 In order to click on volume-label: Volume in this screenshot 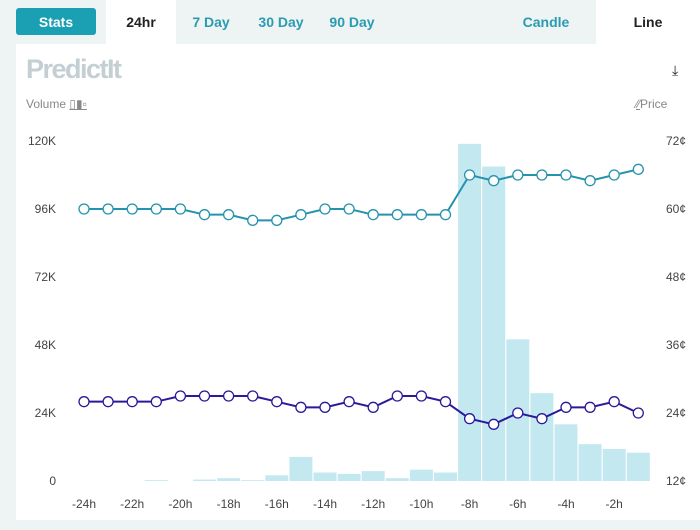, I will do `click(46, 104)`.